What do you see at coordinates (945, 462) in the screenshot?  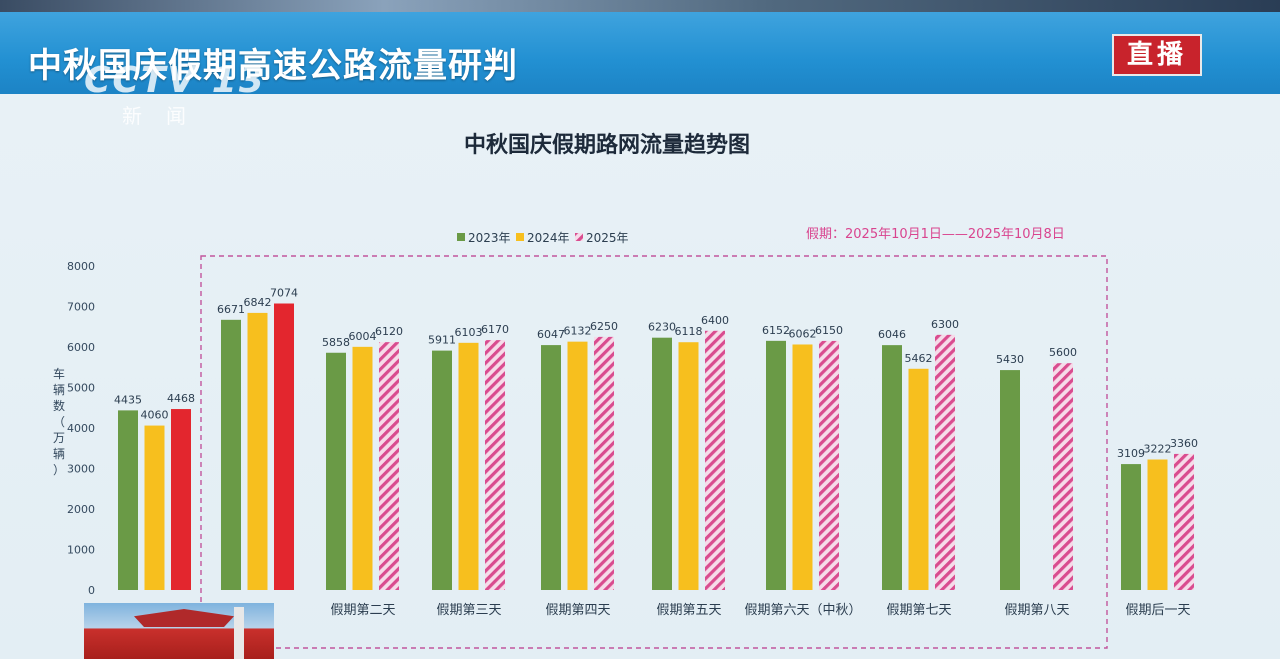 I see `bar-2025年-7` at bounding box center [945, 462].